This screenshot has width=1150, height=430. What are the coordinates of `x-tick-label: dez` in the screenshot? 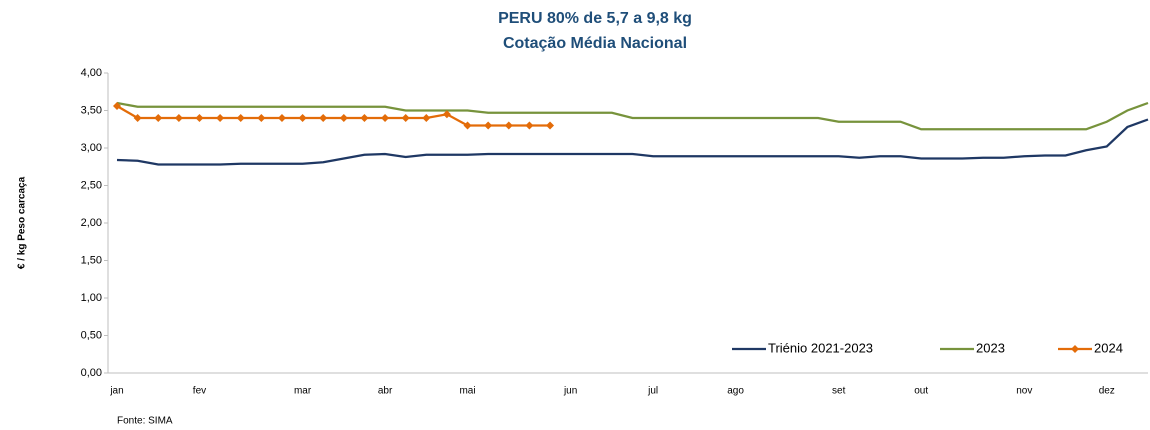 It's located at (1107, 391).